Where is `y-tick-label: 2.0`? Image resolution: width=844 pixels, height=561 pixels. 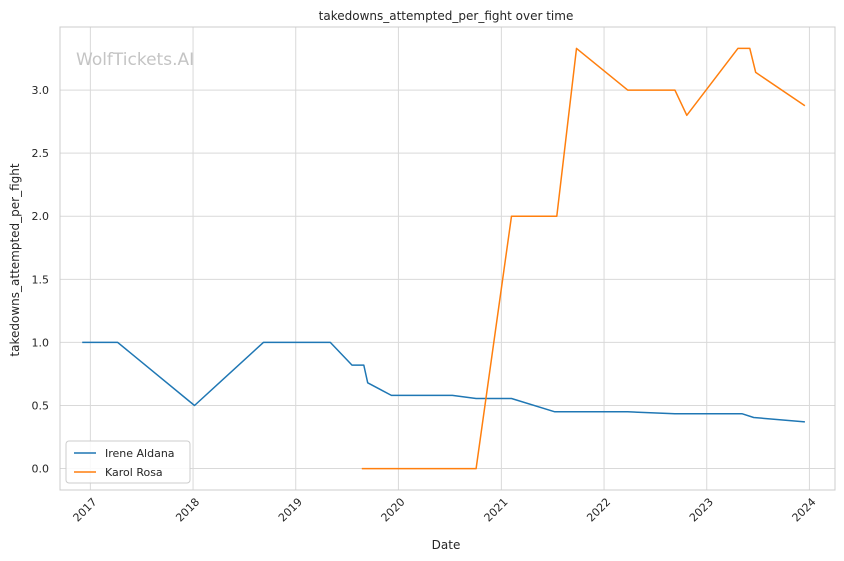
y-tick-label: 2.0 is located at coordinates (41, 216).